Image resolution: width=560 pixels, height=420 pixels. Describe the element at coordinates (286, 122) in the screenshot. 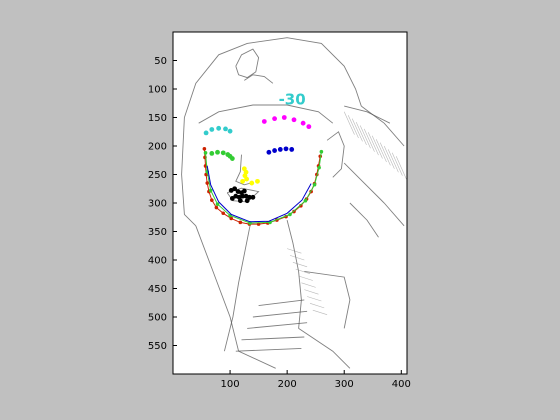

I see `magenta-brow-landmarks` at that location.